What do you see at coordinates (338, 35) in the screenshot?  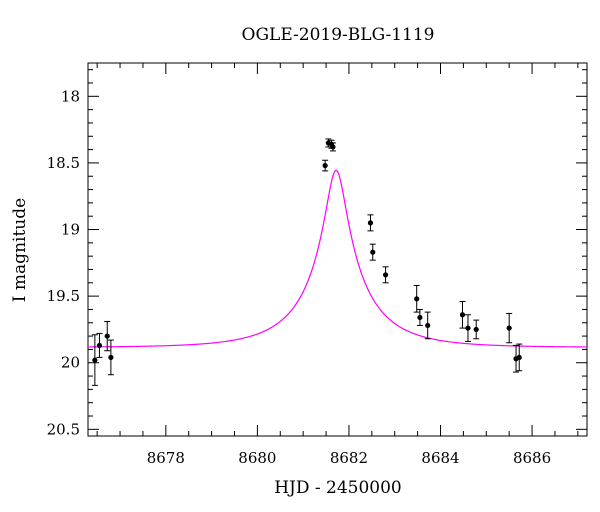 I see `chart-title: OGLE-2019-BLG-1119` at bounding box center [338, 35].